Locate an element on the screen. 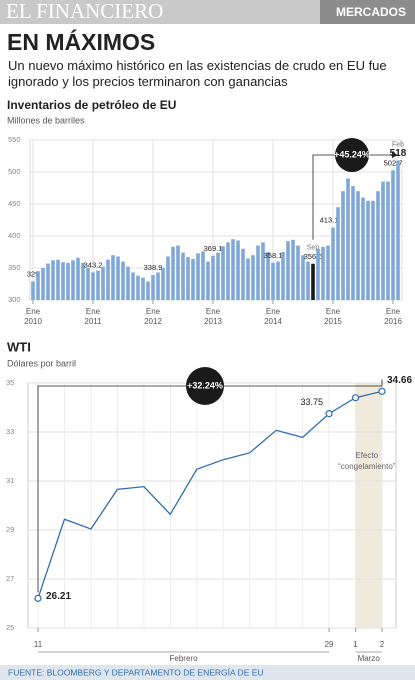 The height and width of the screenshot is (680, 415). y-tick-label: 27 is located at coordinates (10, 578).